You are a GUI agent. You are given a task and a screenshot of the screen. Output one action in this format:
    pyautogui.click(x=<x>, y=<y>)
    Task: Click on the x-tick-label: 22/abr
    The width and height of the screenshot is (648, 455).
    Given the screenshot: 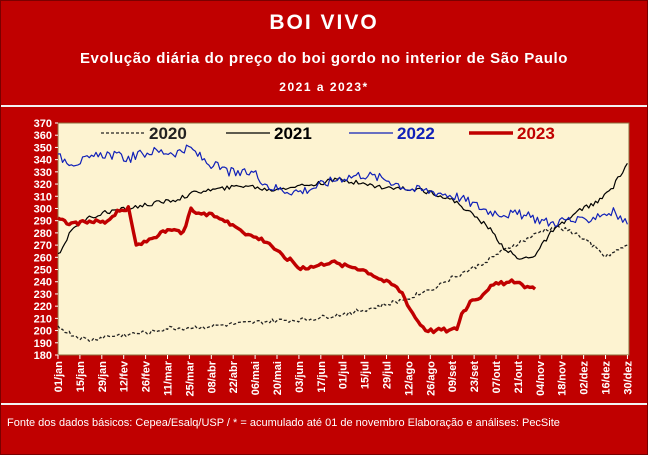 What is the action you would take?
    pyautogui.click(x=234, y=376)
    